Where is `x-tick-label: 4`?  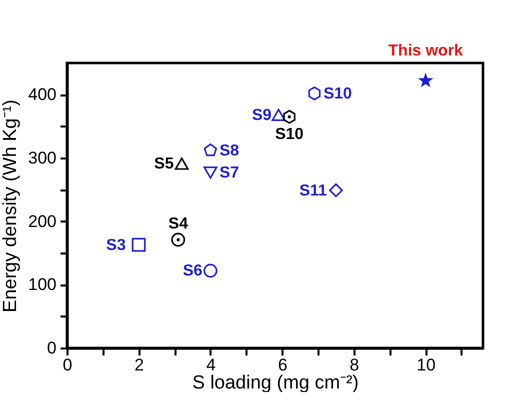
x-tick-label: 4 is located at coordinates (211, 365).